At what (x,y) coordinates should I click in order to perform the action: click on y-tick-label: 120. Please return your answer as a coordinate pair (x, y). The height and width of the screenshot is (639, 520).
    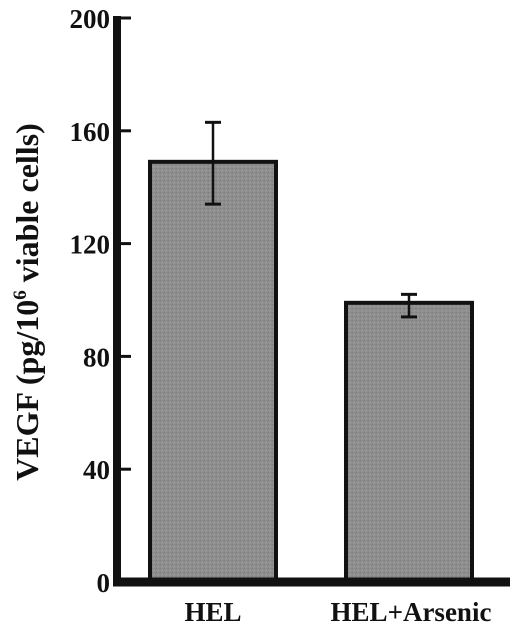
    Looking at the image, I should click on (90, 245).